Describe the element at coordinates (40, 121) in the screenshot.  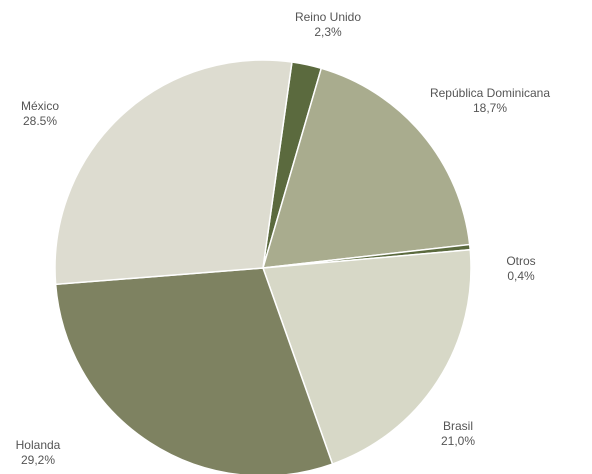
I see `slice-value: 28.5%` at that location.